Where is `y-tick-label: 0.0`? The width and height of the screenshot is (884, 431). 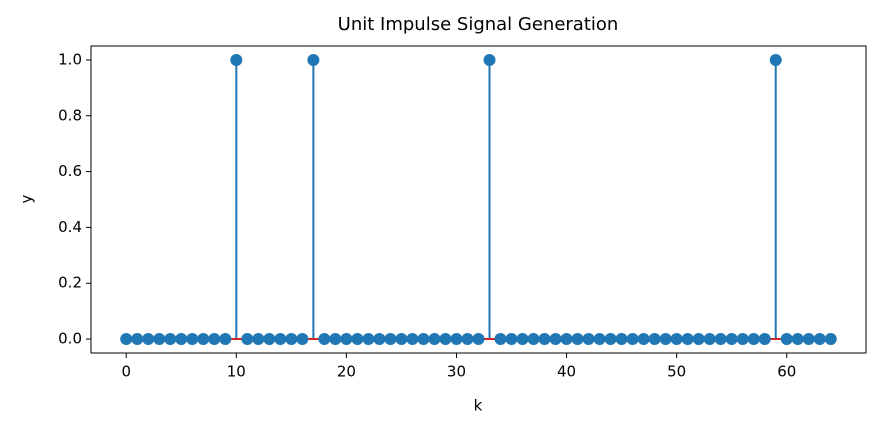
y-tick-label: 0.0 is located at coordinates (70, 339).